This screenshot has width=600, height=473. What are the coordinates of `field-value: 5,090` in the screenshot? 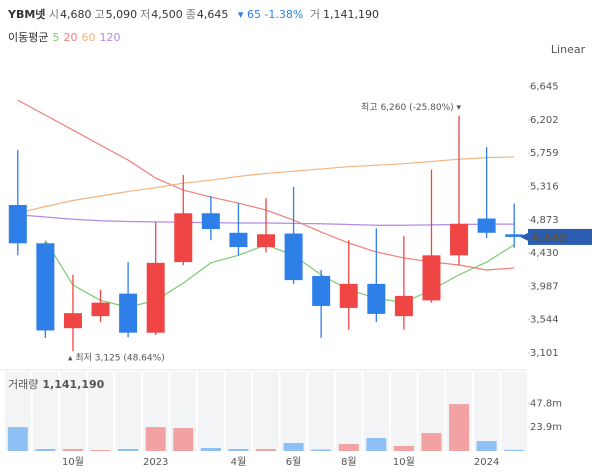 It's located at (121, 14).